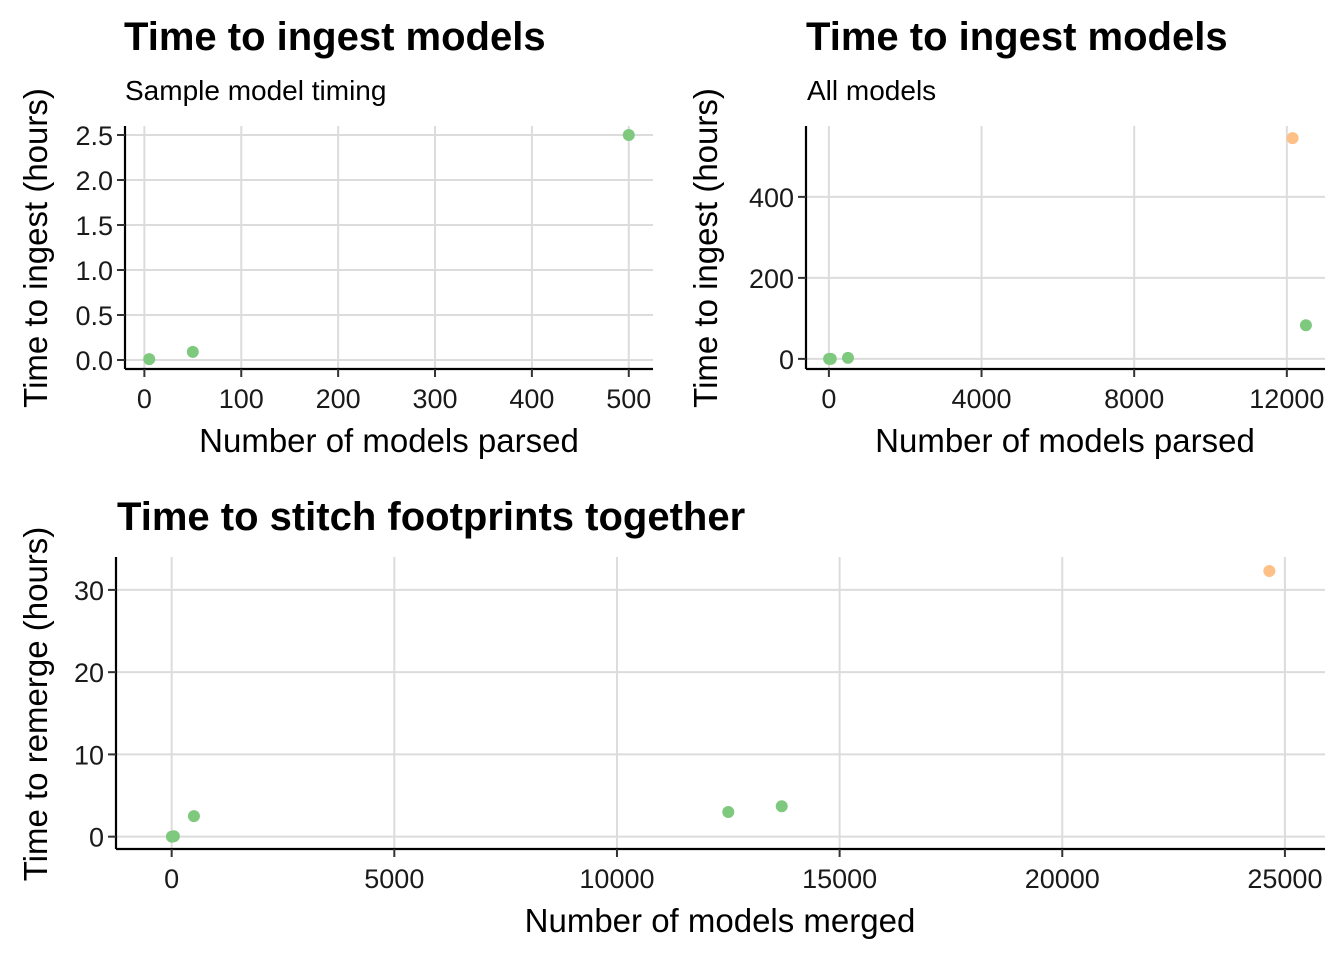 The image size is (1344, 960). Describe the element at coordinates (94, 226) in the screenshot. I see `y-tick-label: 1.5` at that location.